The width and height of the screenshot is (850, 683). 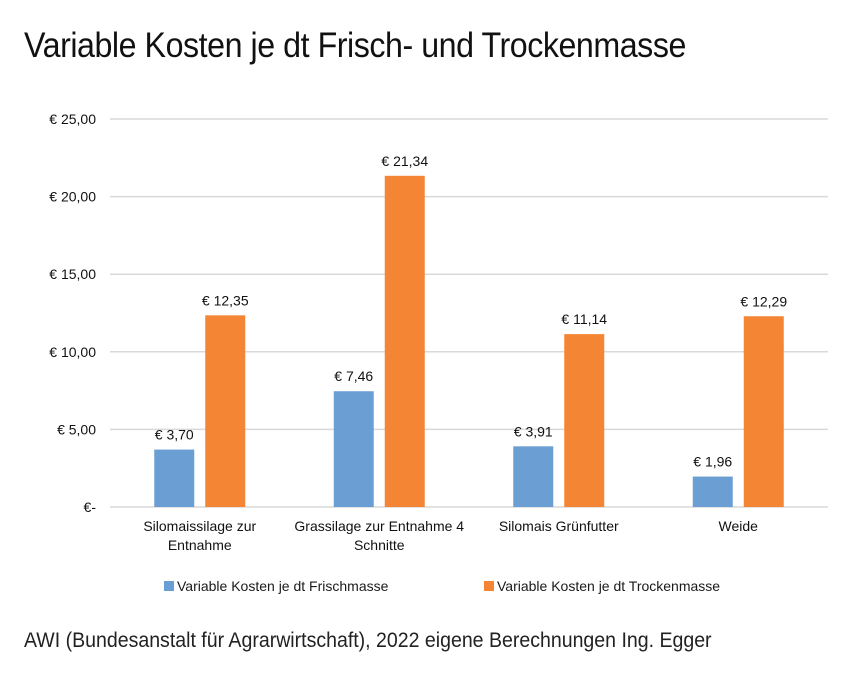 I want to click on category-label: Schnitte, so click(x=379, y=545).